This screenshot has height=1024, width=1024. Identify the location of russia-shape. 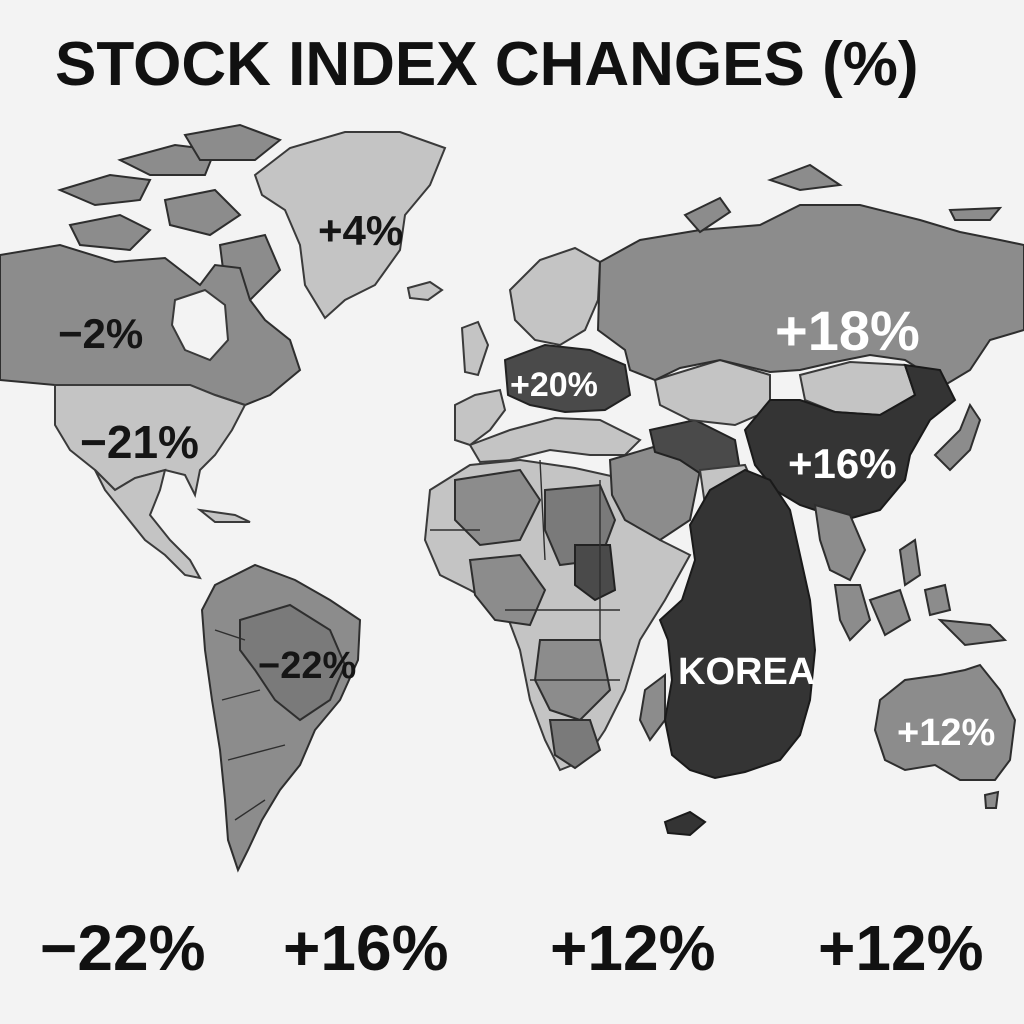
(810, 295).